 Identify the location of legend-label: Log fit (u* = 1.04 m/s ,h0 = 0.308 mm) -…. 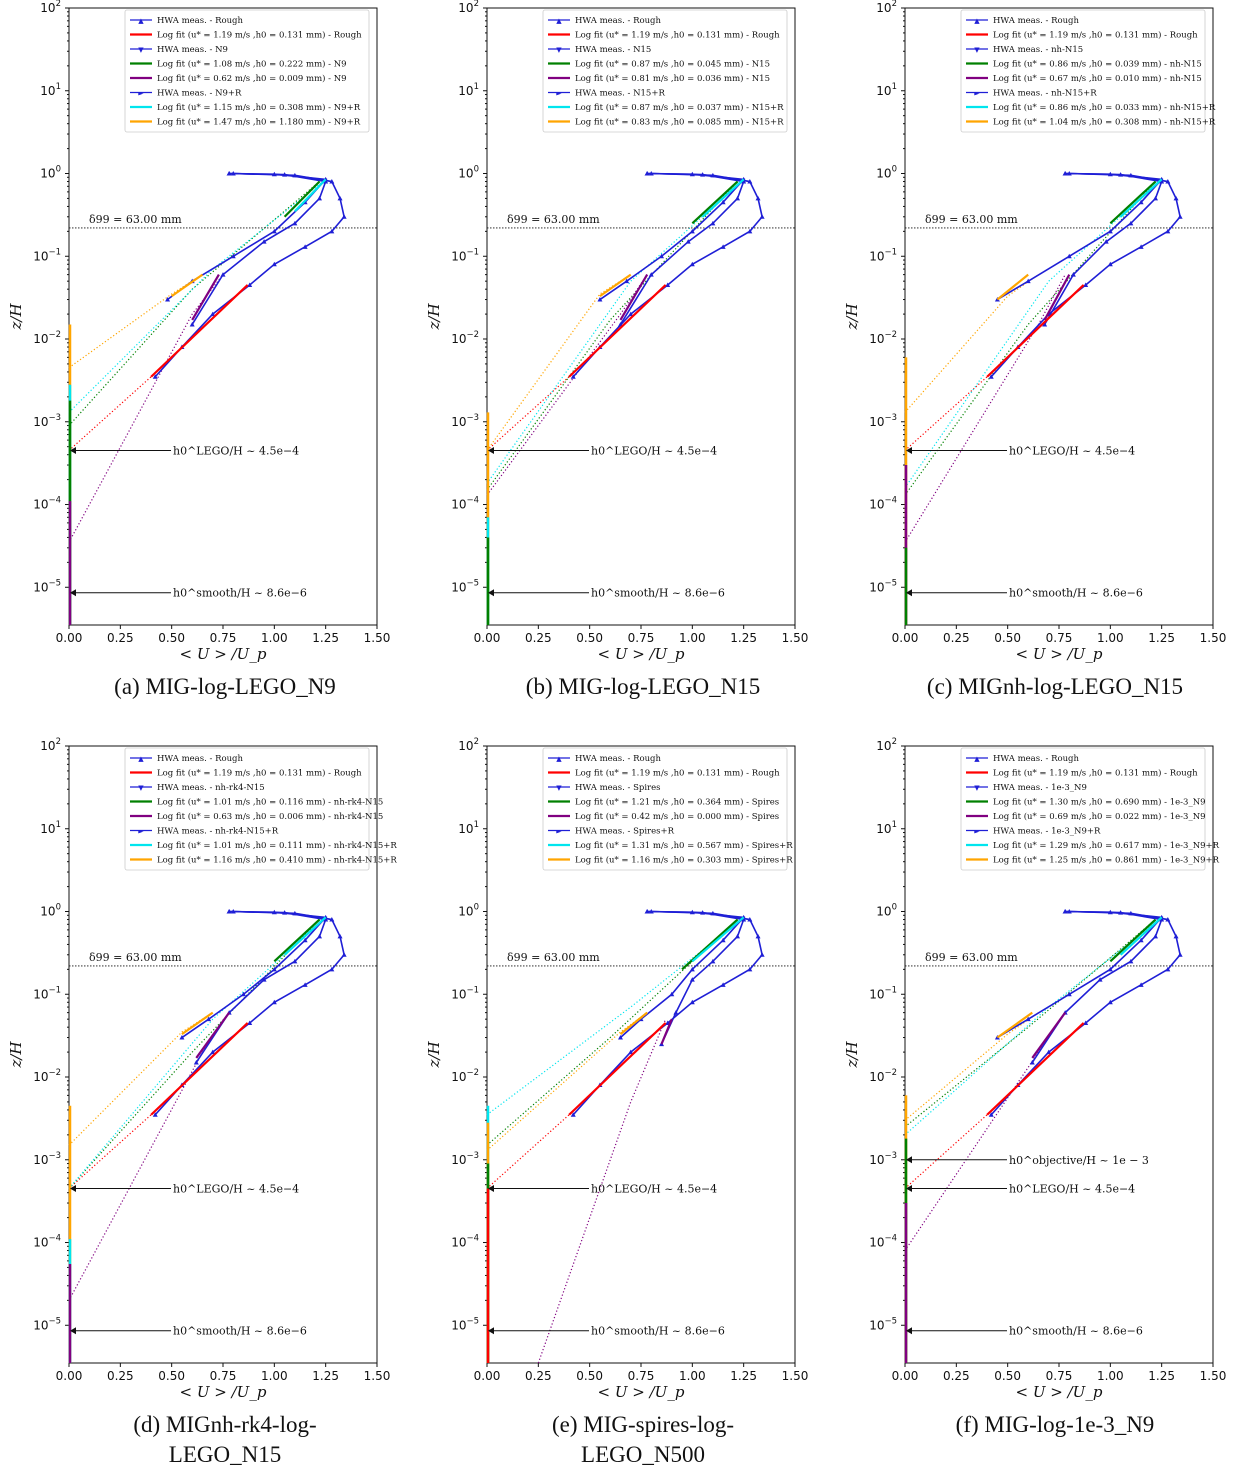
(1104, 122).